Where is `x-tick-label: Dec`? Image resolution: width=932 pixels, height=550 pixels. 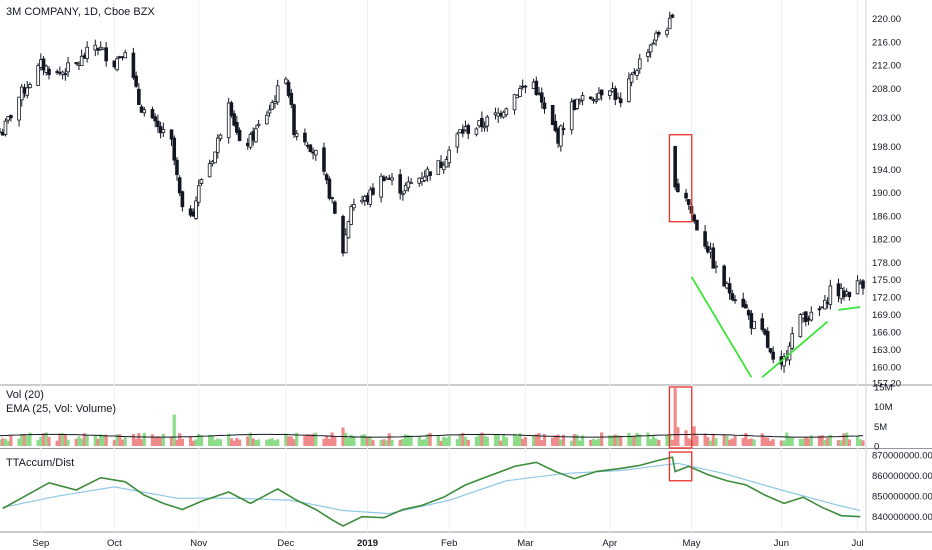
x-tick-label: Dec is located at coordinates (285, 543).